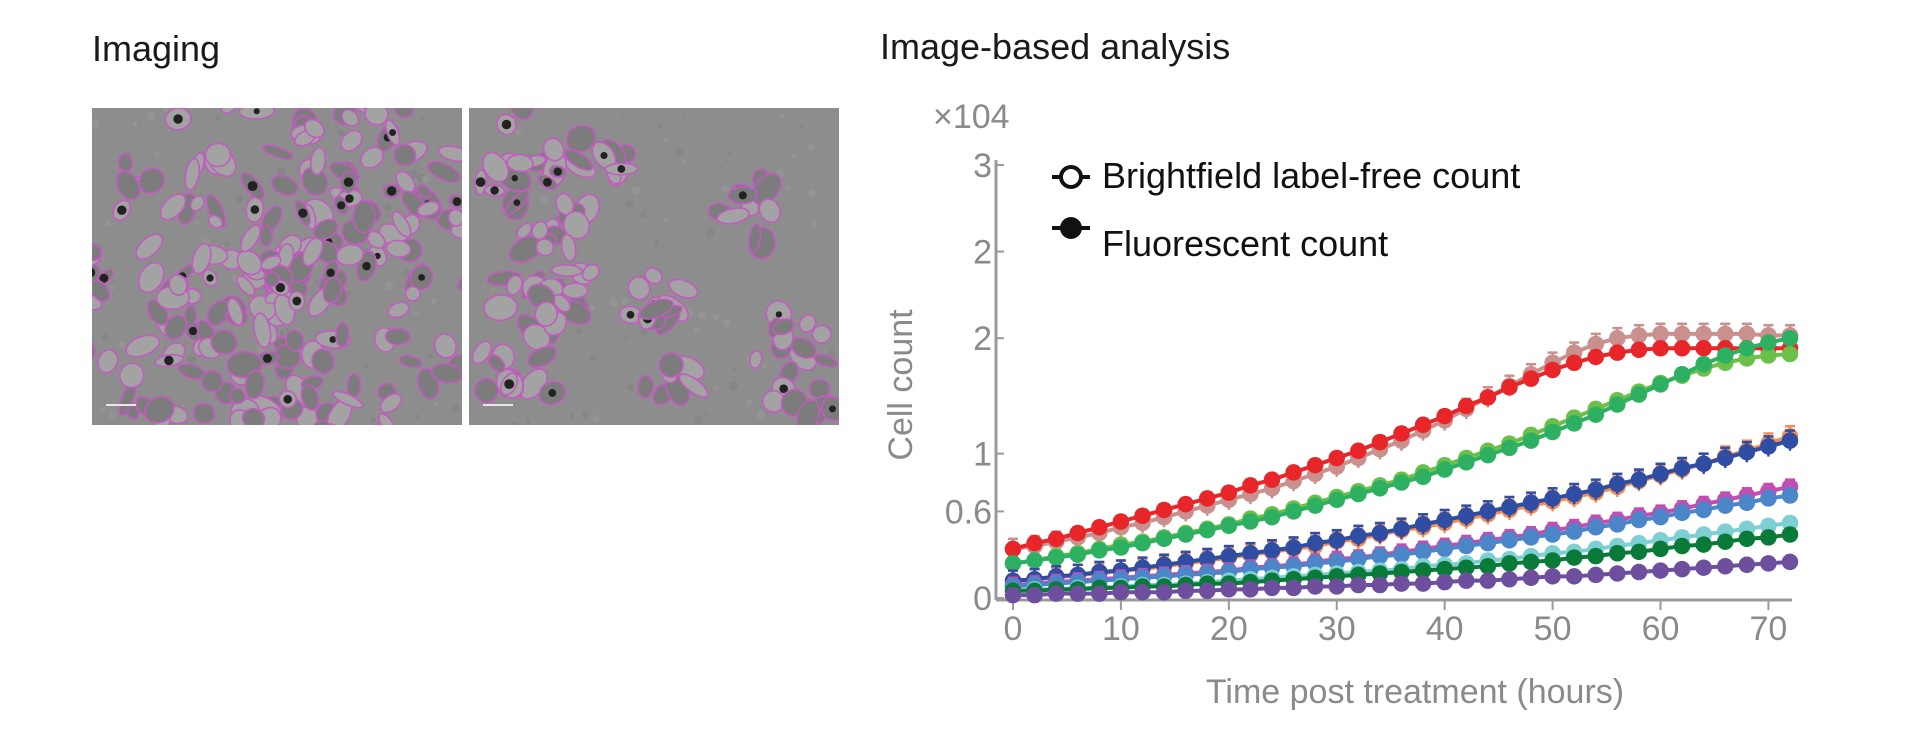  What do you see at coordinates (982, 339) in the screenshot?
I see `y-tick-label: 2` at bounding box center [982, 339].